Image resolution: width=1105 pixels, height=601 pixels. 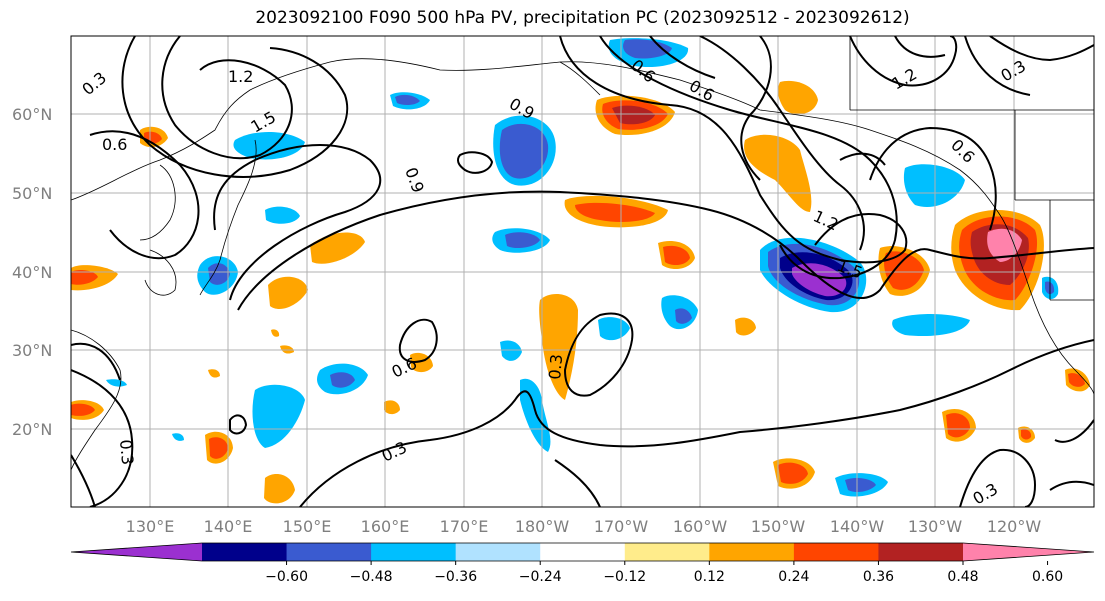 What do you see at coordinates (621, 526) in the screenshot?
I see `lon-label: 170°W` at bounding box center [621, 526].